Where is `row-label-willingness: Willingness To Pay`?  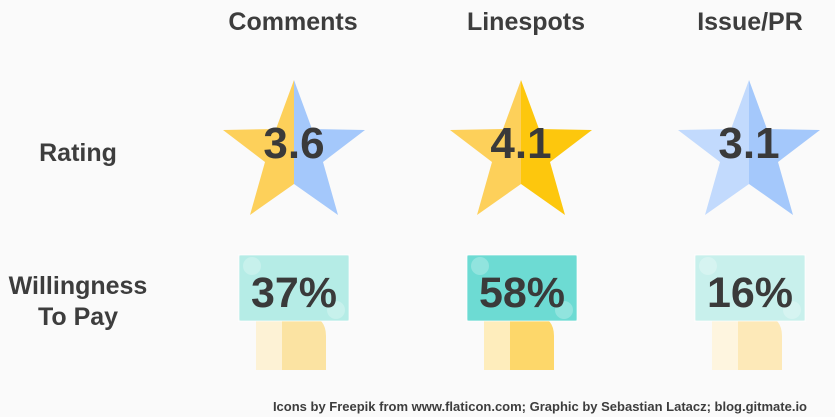 row-label-willingness: Willingness To Pay is located at coordinates (78, 302).